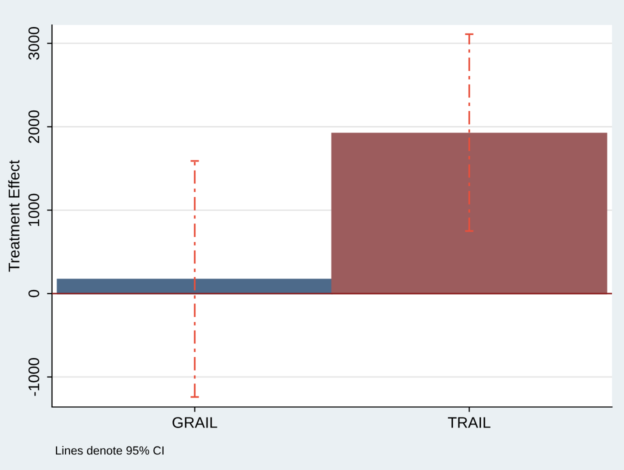  What do you see at coordinates (110, 450) in the screenshot?
I see `text: Lines denote 95% CI` at bounding box center [110, 450].